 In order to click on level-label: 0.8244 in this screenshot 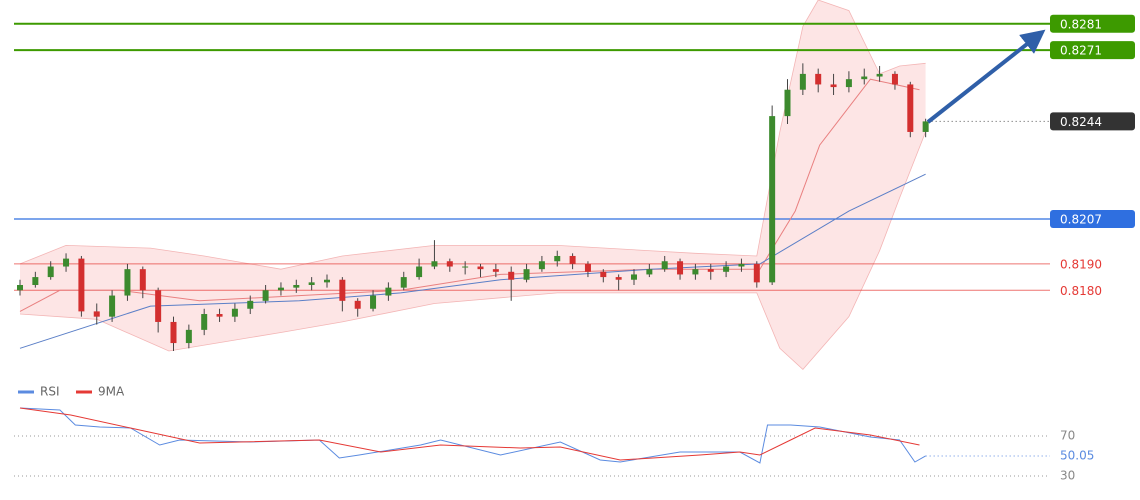, I will do `click(1081, 122)`.